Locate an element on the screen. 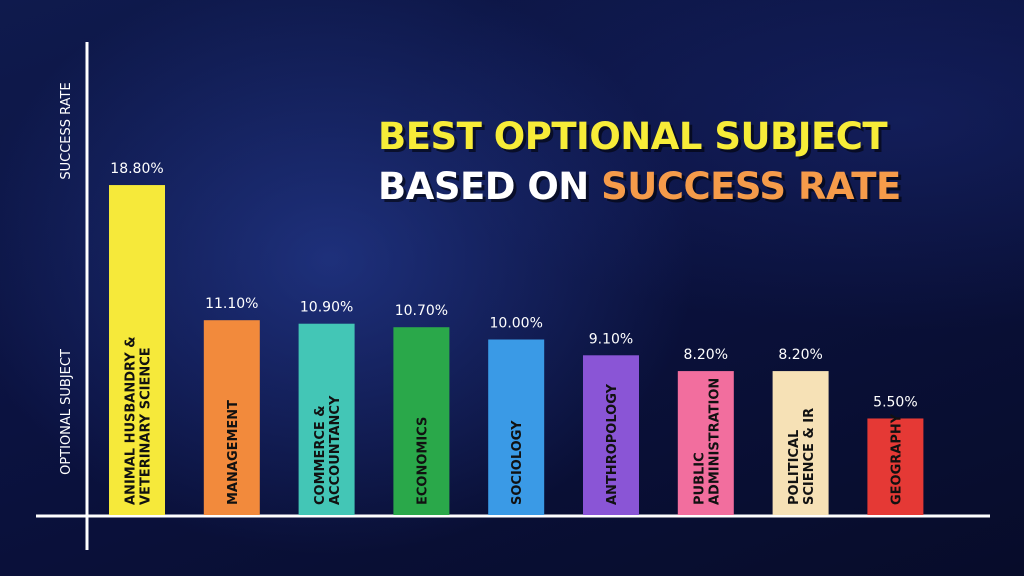 This screenshot has width=1024, height=576. value-label-7: 8.20% is located at coordinates (706, 355).